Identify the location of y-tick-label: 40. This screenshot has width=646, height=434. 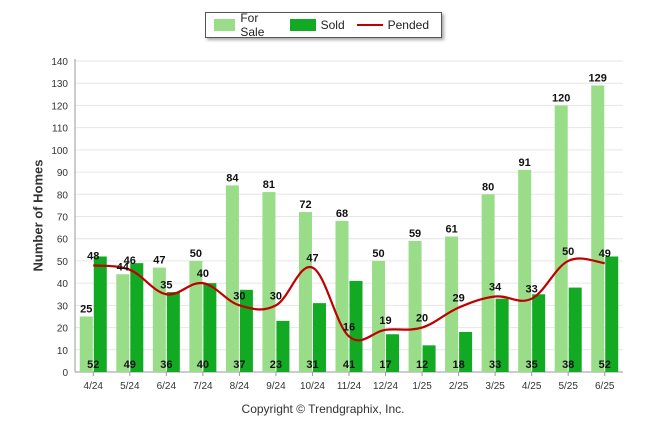
(63, 284).